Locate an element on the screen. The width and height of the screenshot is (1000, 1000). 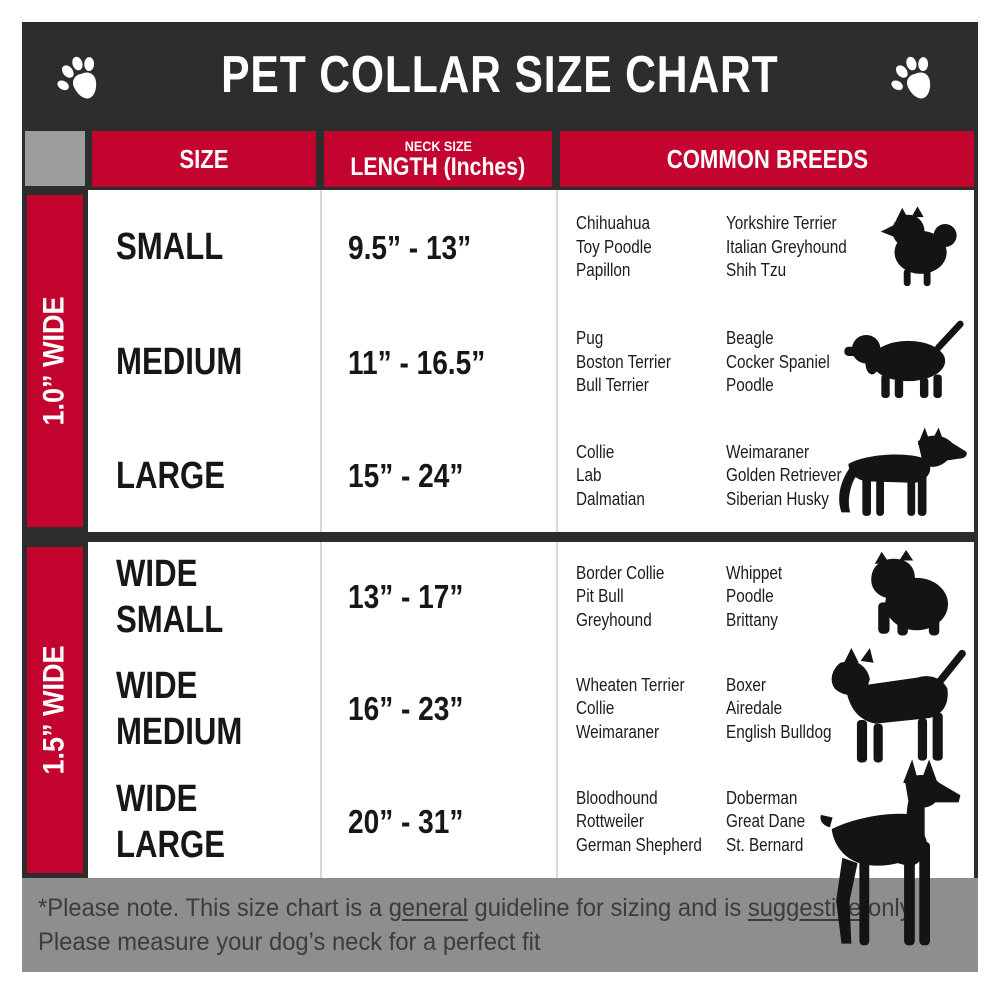
neck-range-cell: 11” - 16.5” is located at coordinates (438, 362).